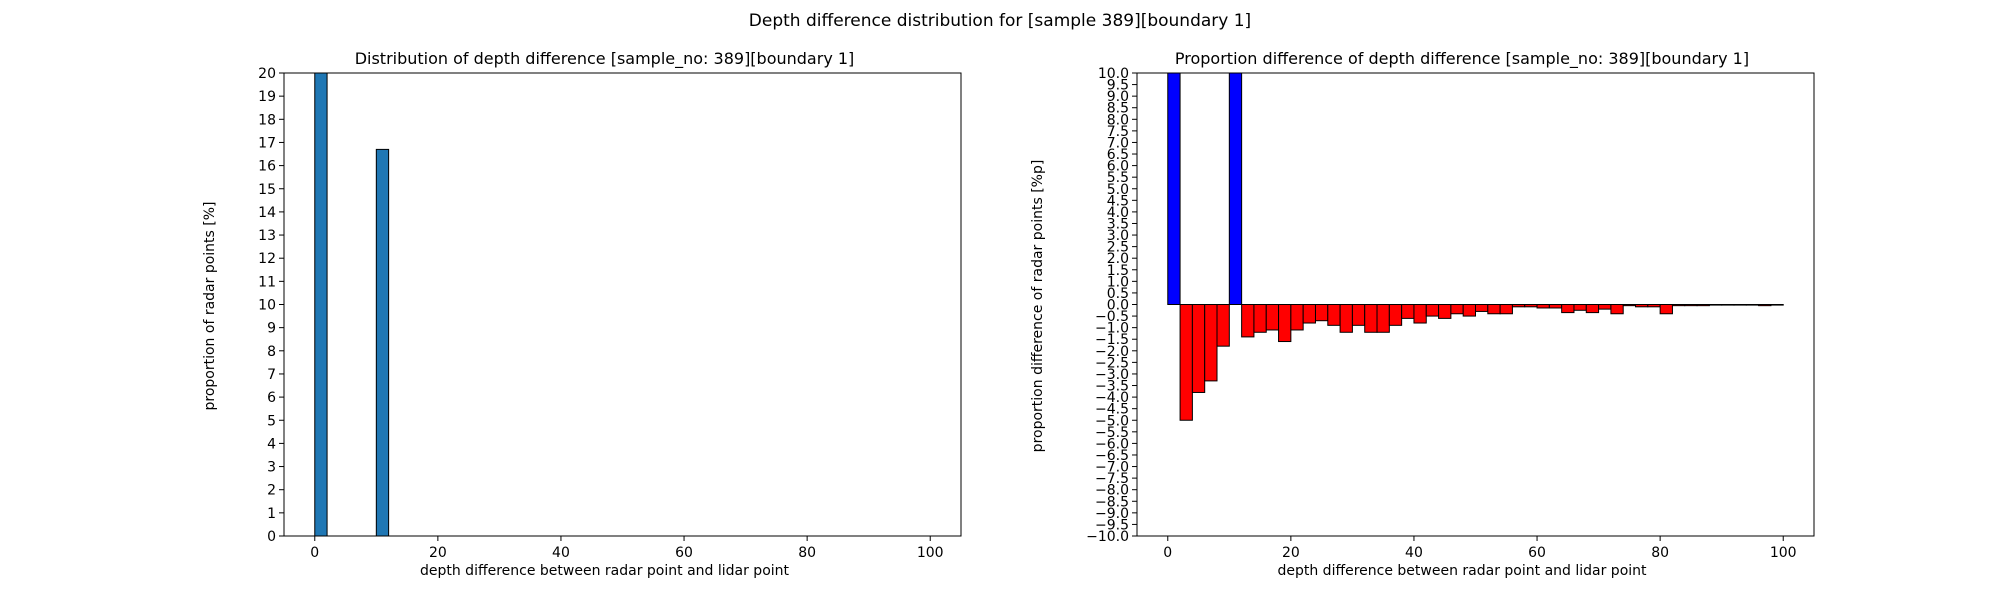 This screenshot has height=604, width=2000. Describe the element at coordinates (1112, 375) in the screenshot. I see `right-ytick-label: −3.0` at that location.